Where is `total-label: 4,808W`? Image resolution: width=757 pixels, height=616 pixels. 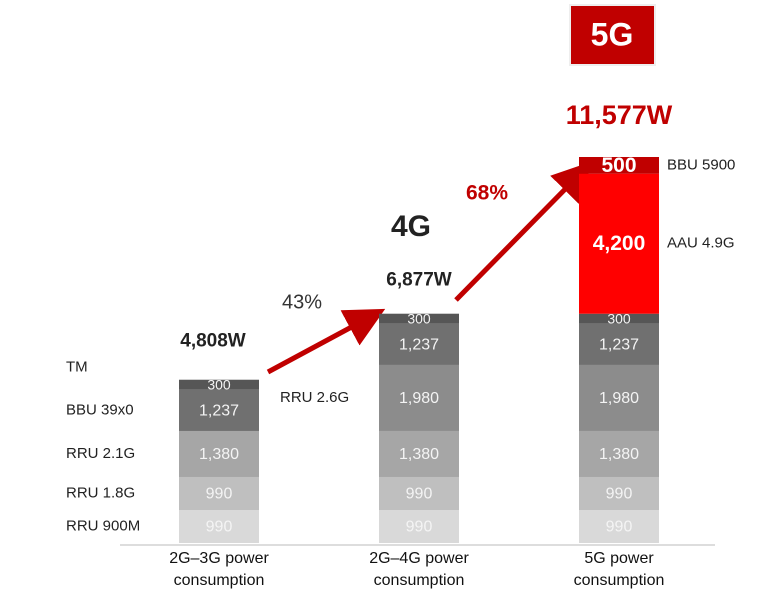 total-label: 4,808W is located at coordinates (213, 341).